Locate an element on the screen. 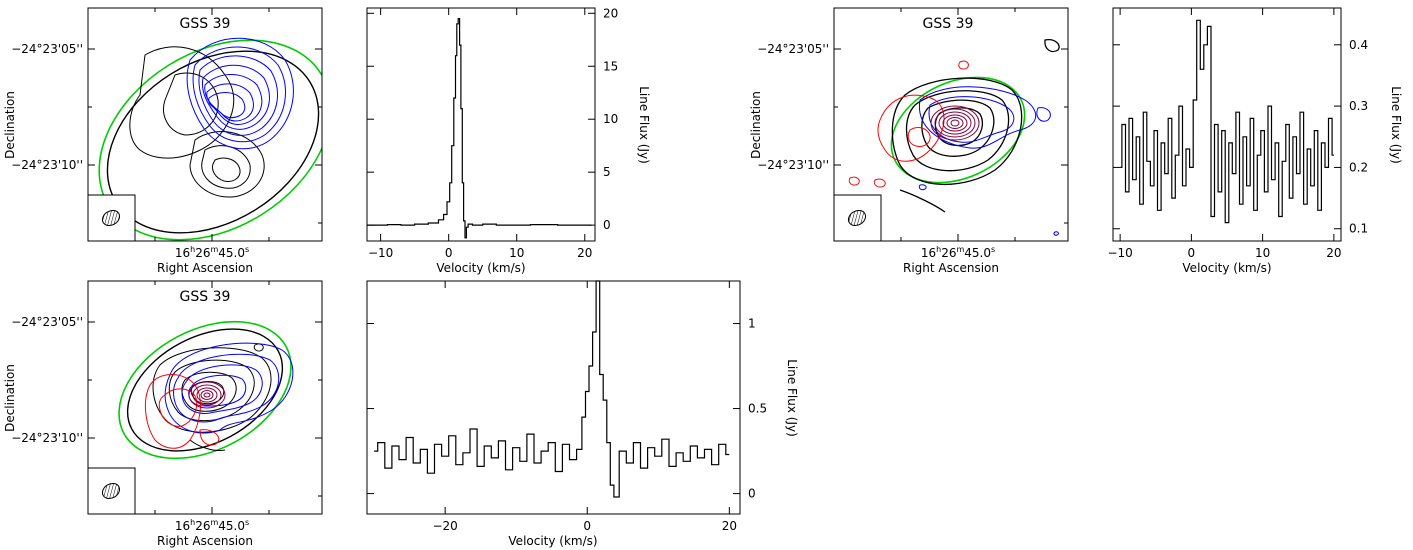 The image size is (1413, 550). map-contours-a is located at coordinates (210, 139).